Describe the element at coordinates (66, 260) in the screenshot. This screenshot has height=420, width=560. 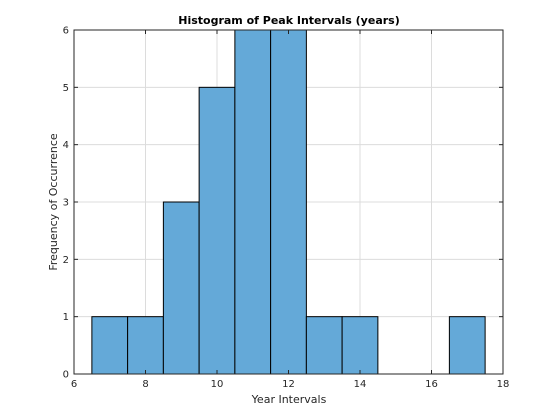
I see `y-tick-label: 2` at that location.